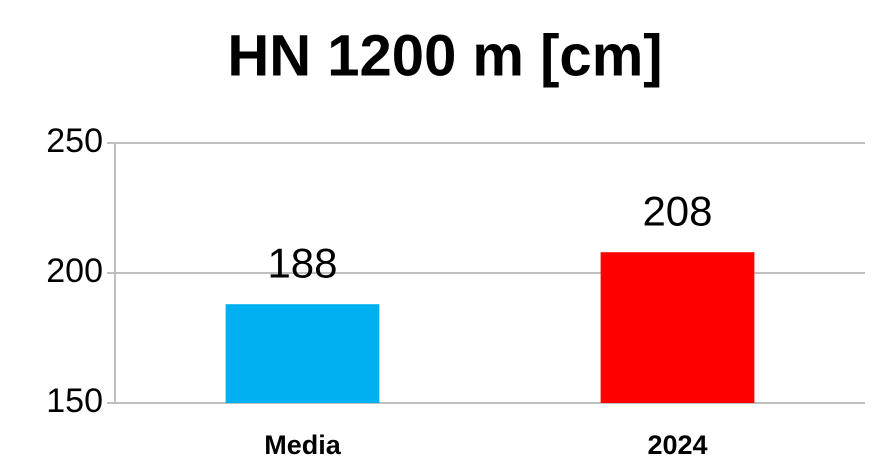  What do you see at coordinates (444, 55) in the screenshot?
I see `chart-title: HN 1200 m [cm]` at bounding box center [444, 55].